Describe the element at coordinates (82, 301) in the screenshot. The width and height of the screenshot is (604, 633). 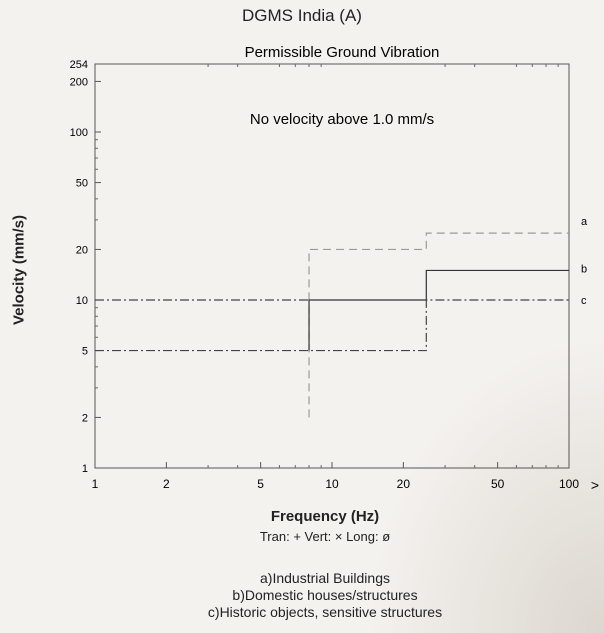
I see `y-tick-label: 10` at that location.